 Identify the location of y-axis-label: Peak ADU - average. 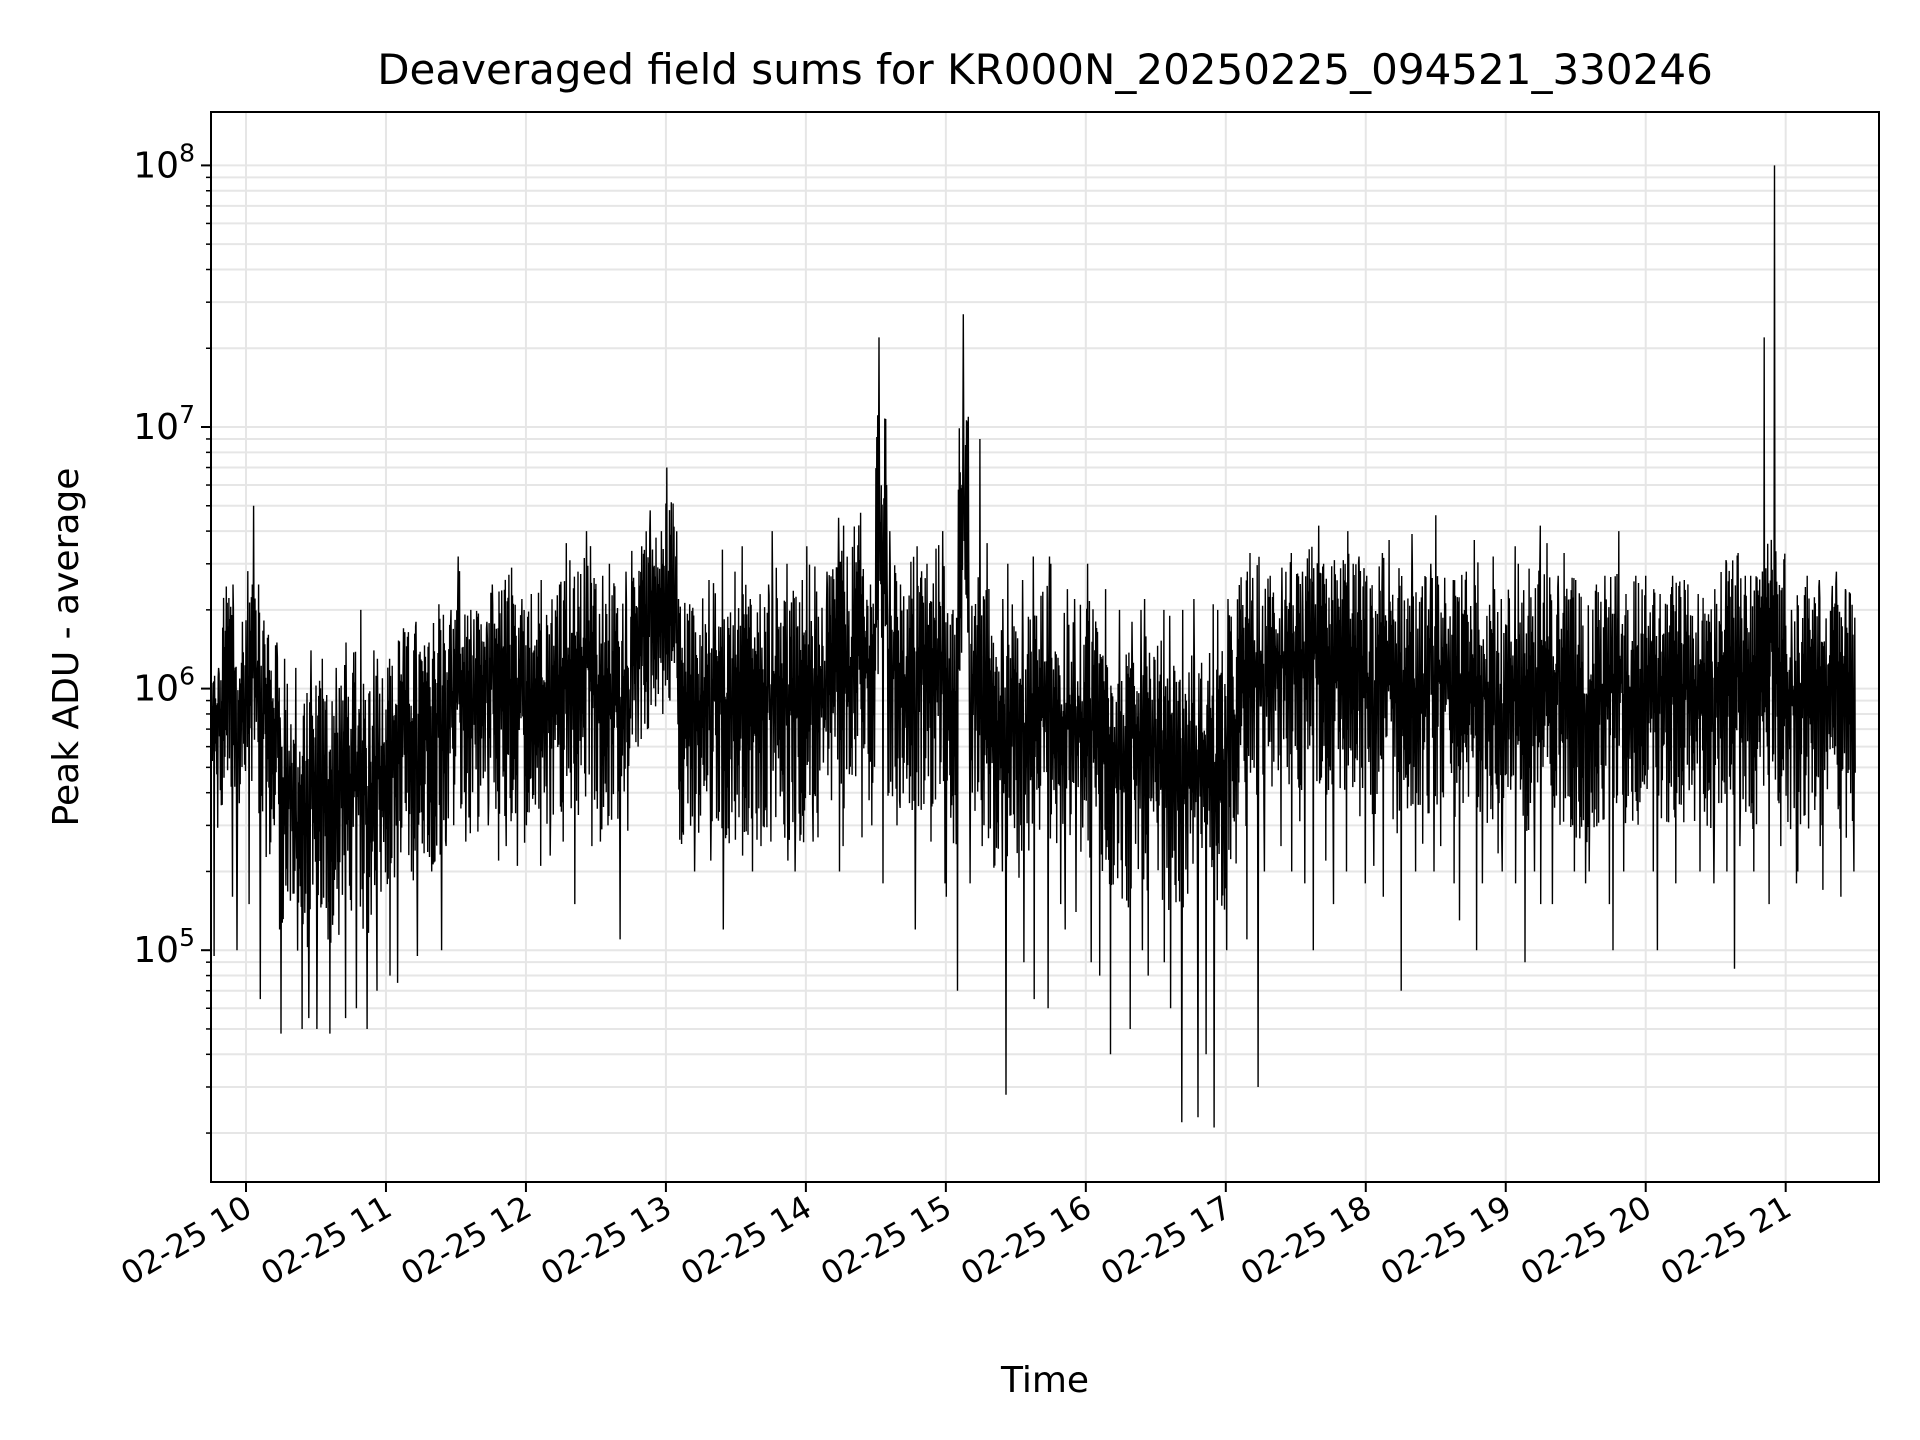
(66, 647).